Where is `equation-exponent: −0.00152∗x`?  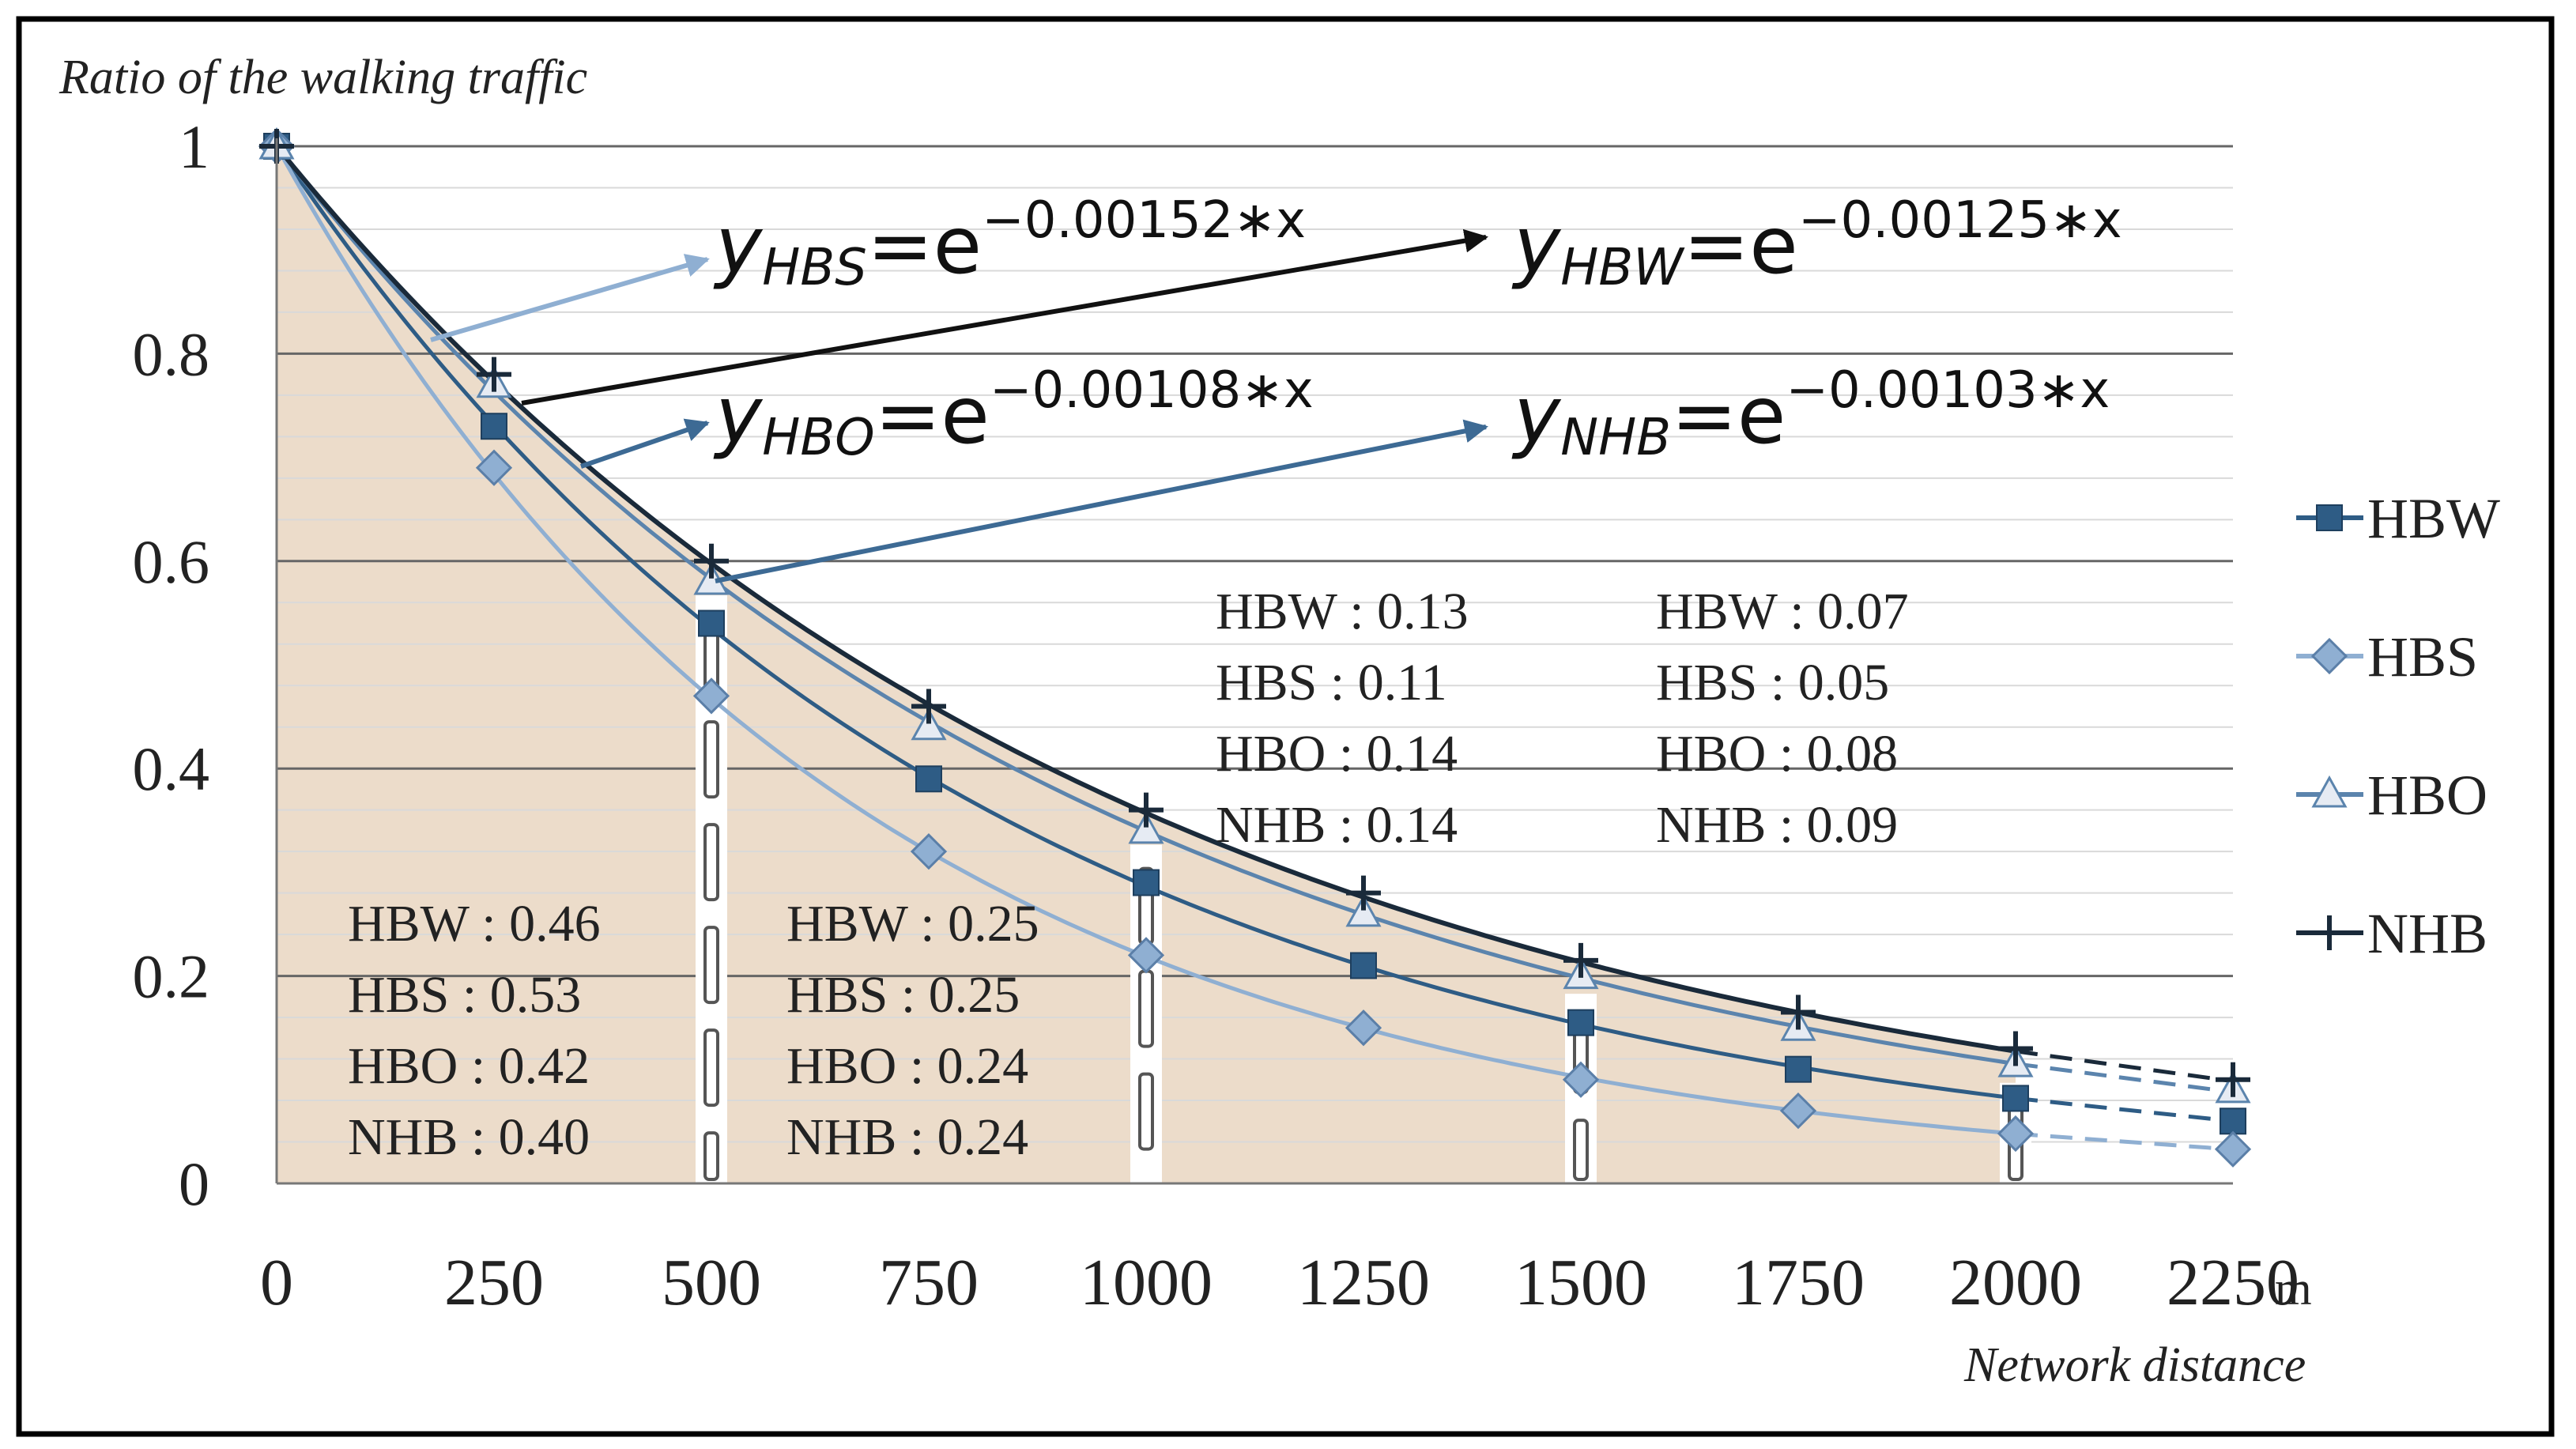 equation-exponent: −0.00152∗x is located at coordinates (1144, 220).